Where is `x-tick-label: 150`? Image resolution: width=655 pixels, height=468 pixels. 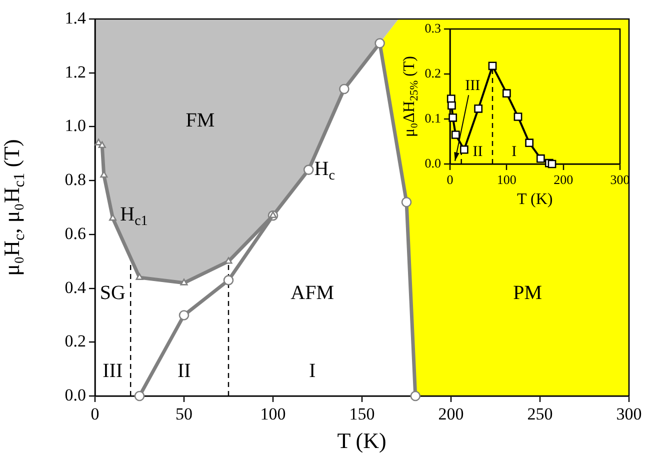 x-tick-label: 150 is located at coordinates (362, 414).